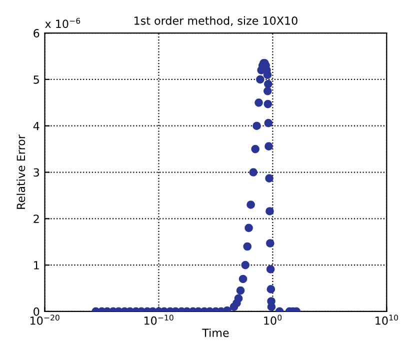  I want to click on y-tick-label: 4, so click(36, 126).